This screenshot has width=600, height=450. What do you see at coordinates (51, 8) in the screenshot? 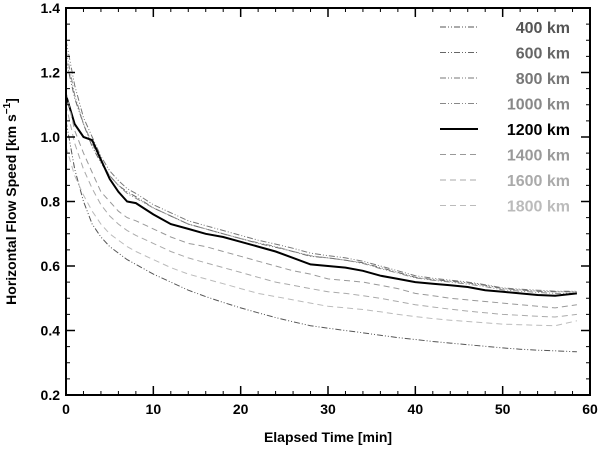
I see `y-tick-label: 1.4` at bounding box center [51, 8].